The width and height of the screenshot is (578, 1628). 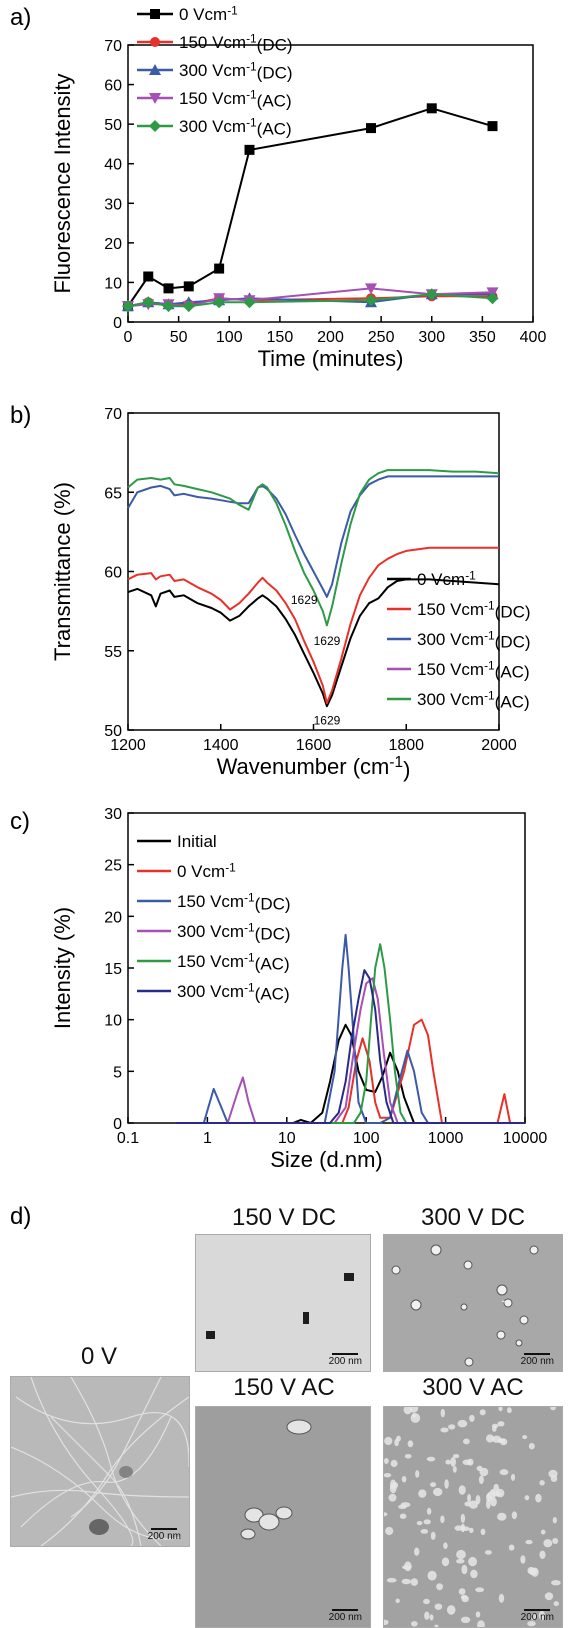 I want to click on x-axis-label: Time (minutes), so click(x=331, y=358).